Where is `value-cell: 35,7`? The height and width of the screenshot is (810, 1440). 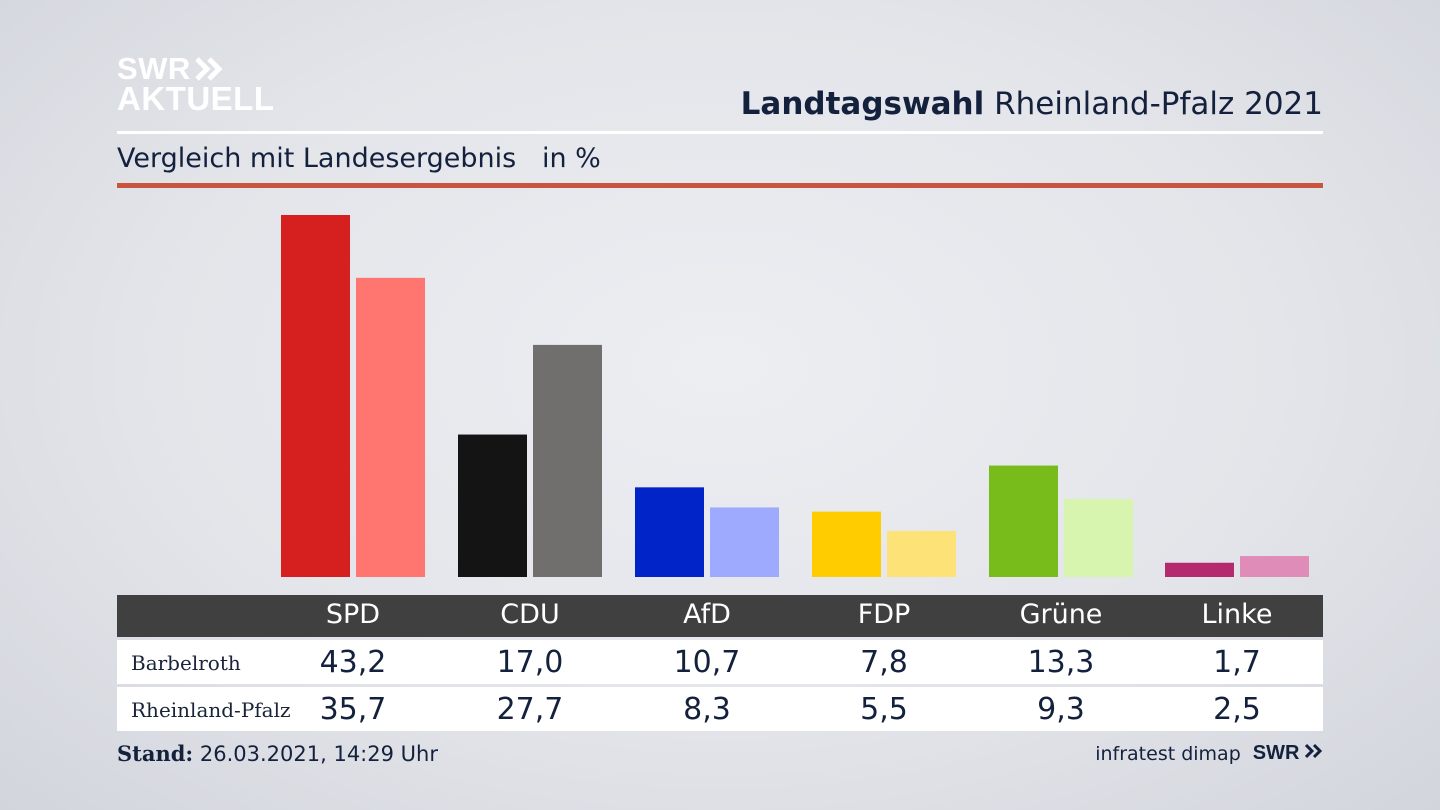 value-cell: 35,7 is located at coordinates (353, 709).